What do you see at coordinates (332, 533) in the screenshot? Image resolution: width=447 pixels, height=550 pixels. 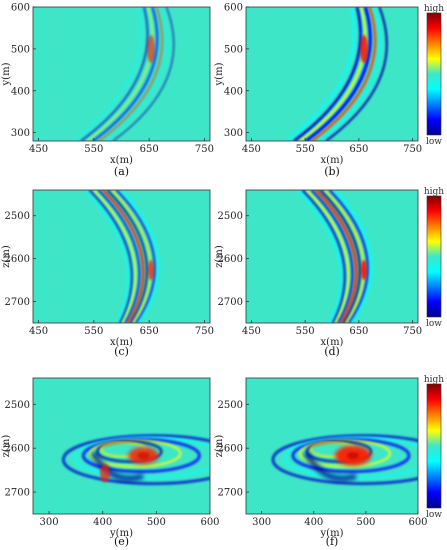 I see `x-axis-label-f: y(m)` at bounding box center [332, 533].